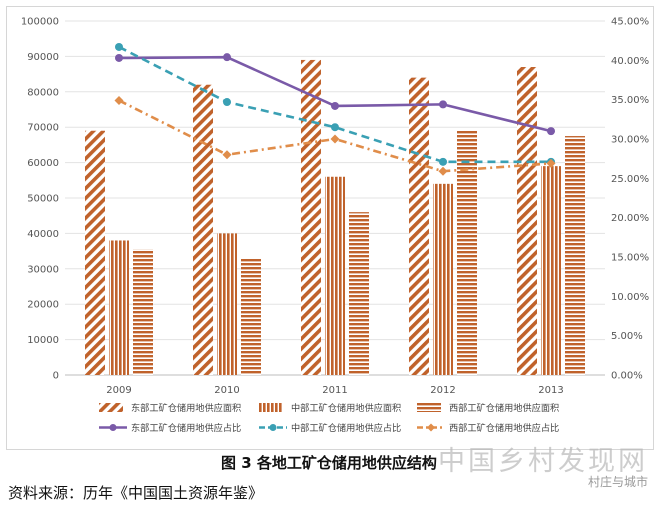 The width and height of the screenshot is (658, 505). What do you see at coordinates (630, 22) in the screenshot?
I see `y2-tick-label: 45.00%` at bounding box center [630, 22].